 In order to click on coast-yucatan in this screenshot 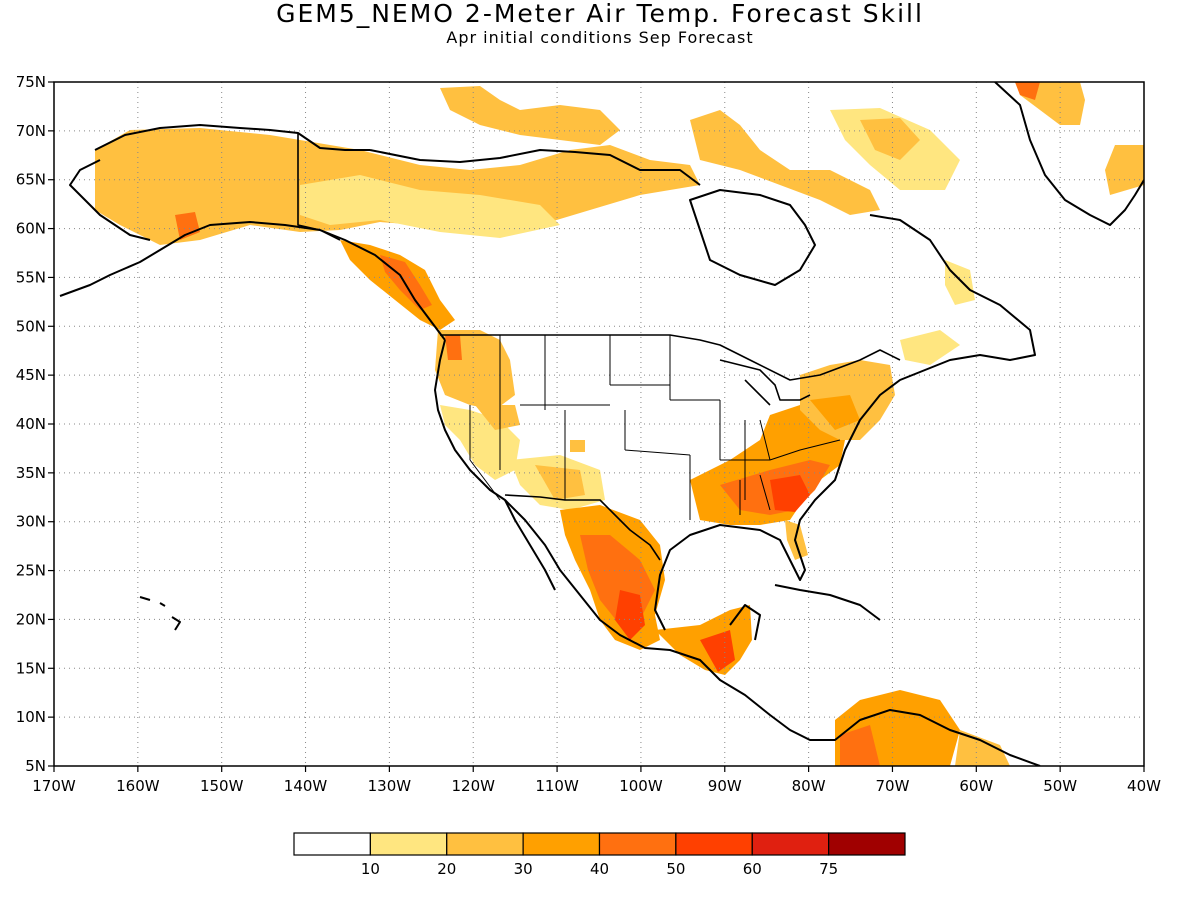, I will do `click(745, 622)`.